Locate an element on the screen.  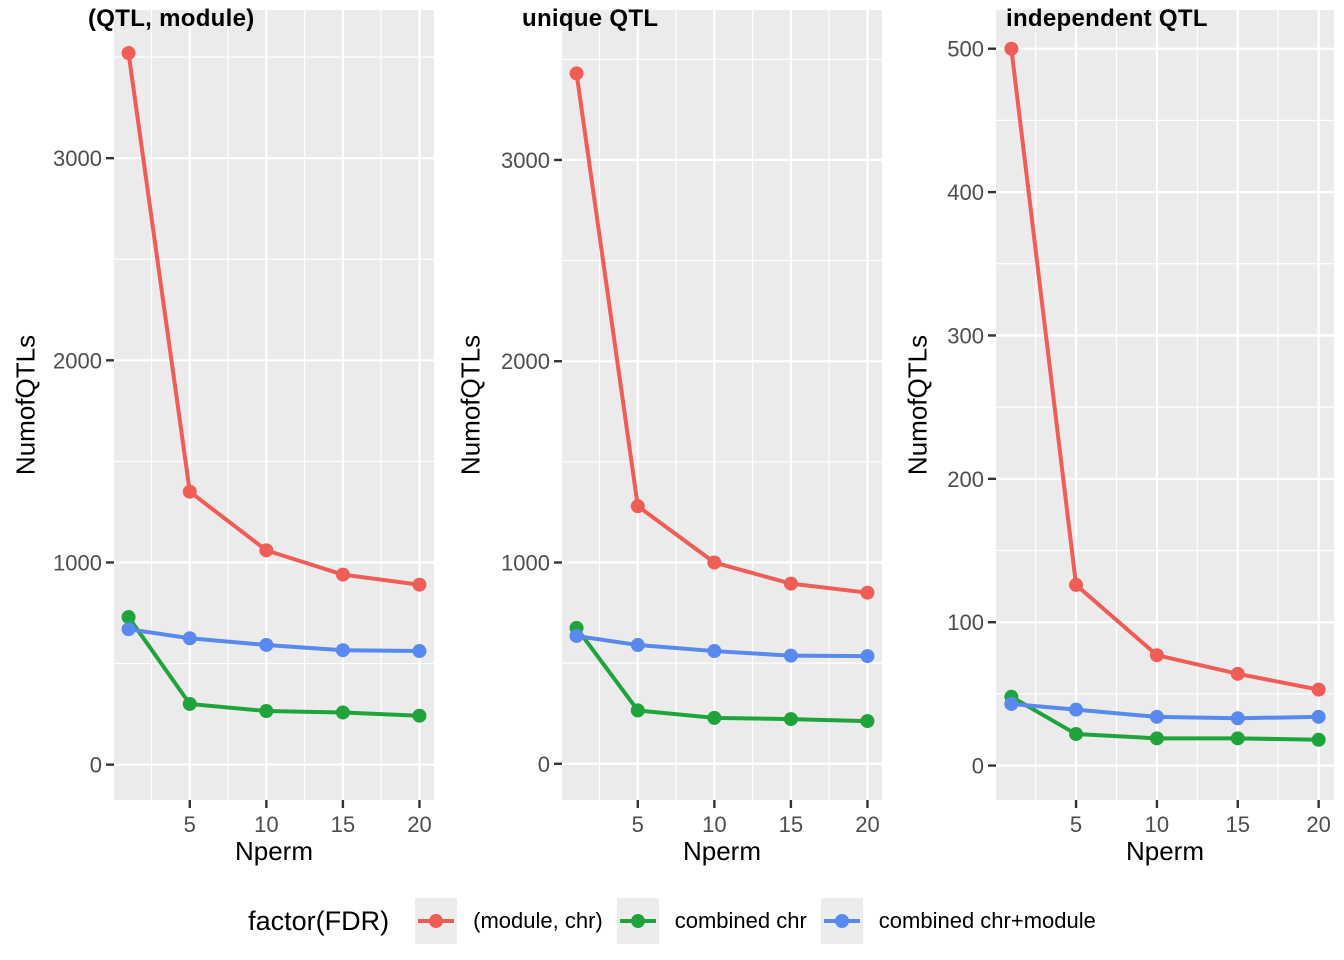
legend-key-combined-chr-module is located at coordinates (841, 921).